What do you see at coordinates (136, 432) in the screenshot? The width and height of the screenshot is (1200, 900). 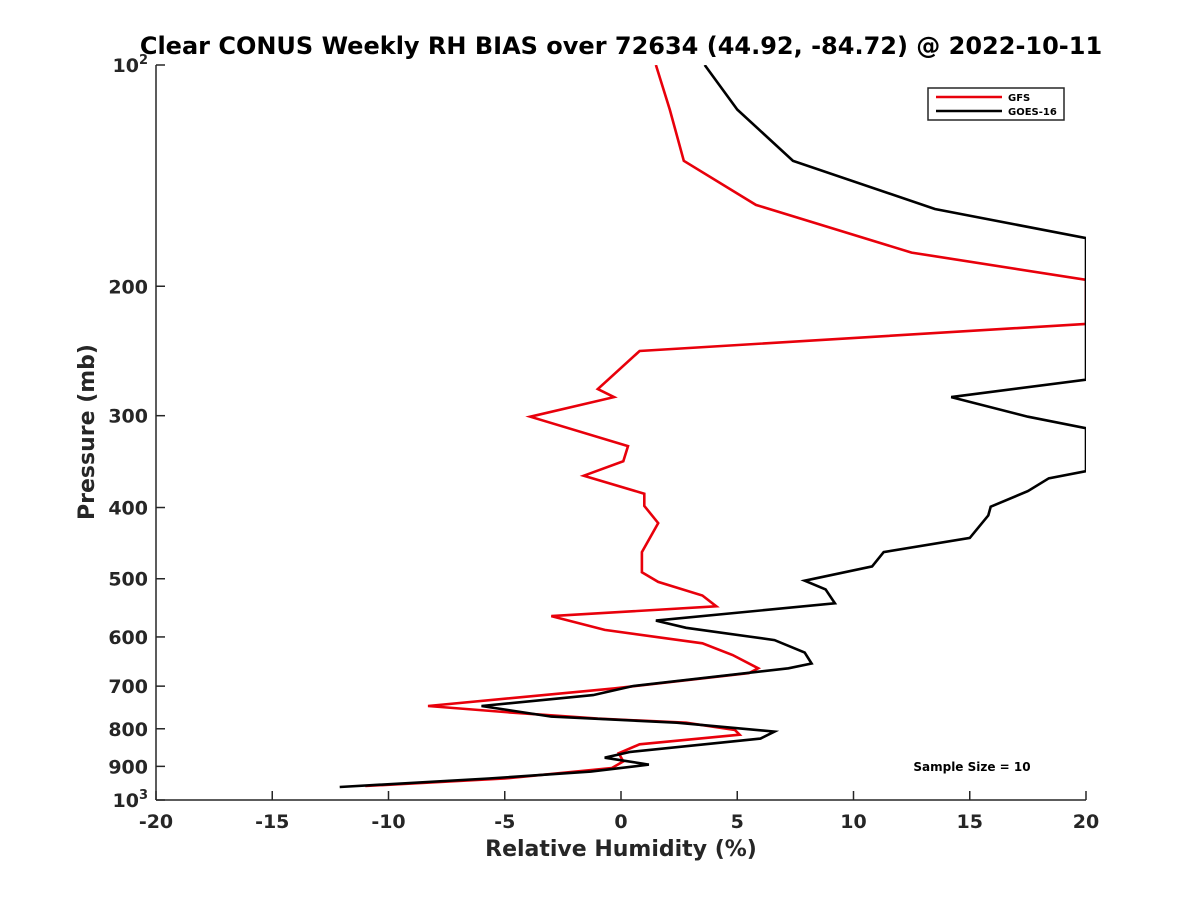 I see `y-ticks: 10² 200 300 400 500 600 700 800 900 10³` at bounding box center [136, 432].